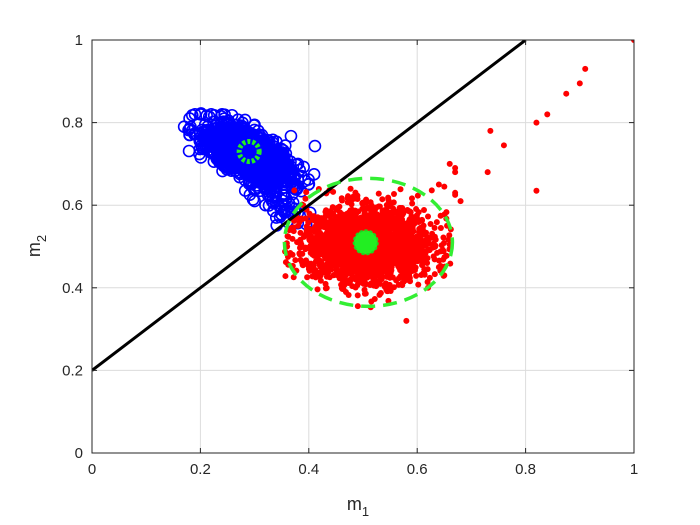  What do you see at coordinates (72, 370) in the screenshot?
I see `y-tick-label: 0.2` at bounding box center [72, 370].